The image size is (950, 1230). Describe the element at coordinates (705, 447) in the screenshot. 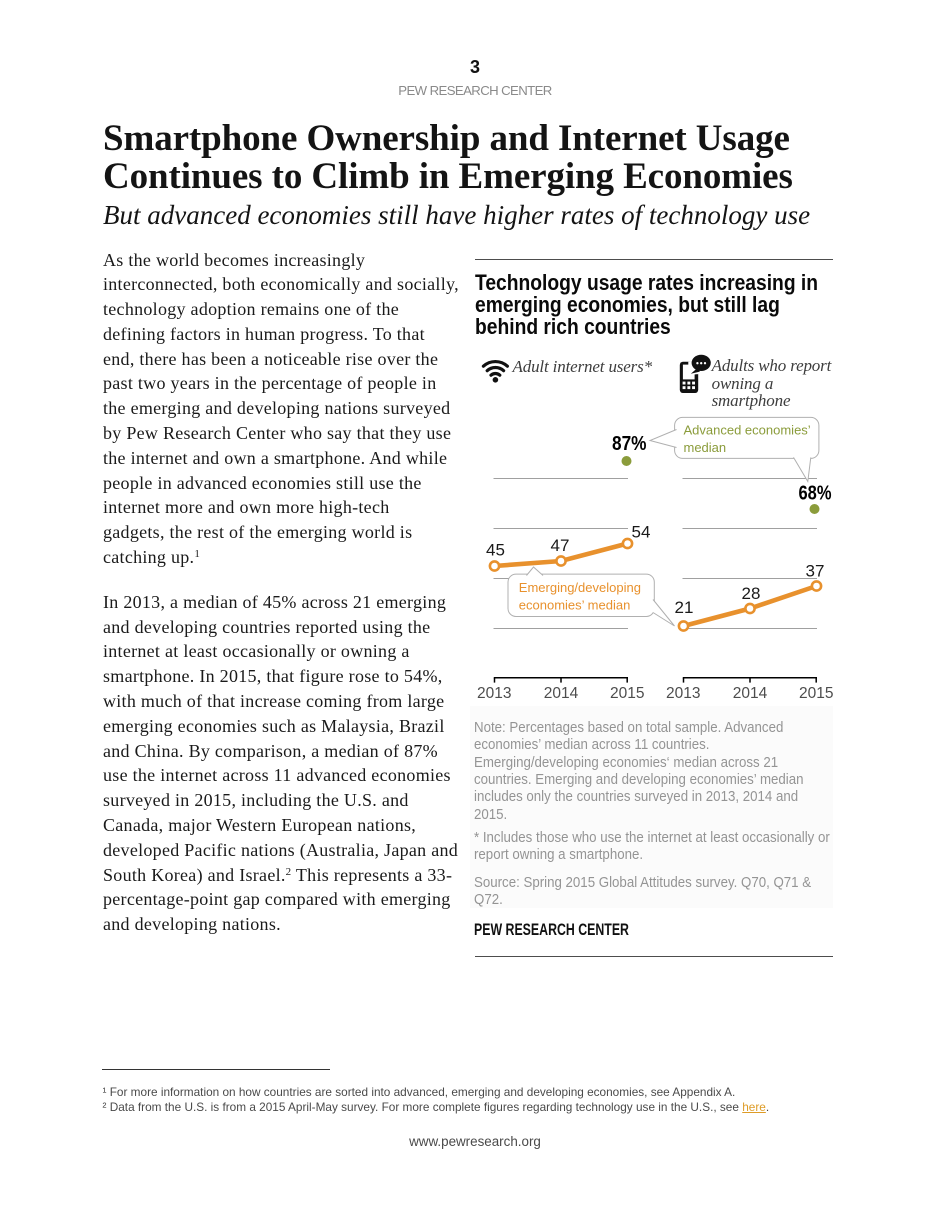

I see `svg-text: median` at that location.